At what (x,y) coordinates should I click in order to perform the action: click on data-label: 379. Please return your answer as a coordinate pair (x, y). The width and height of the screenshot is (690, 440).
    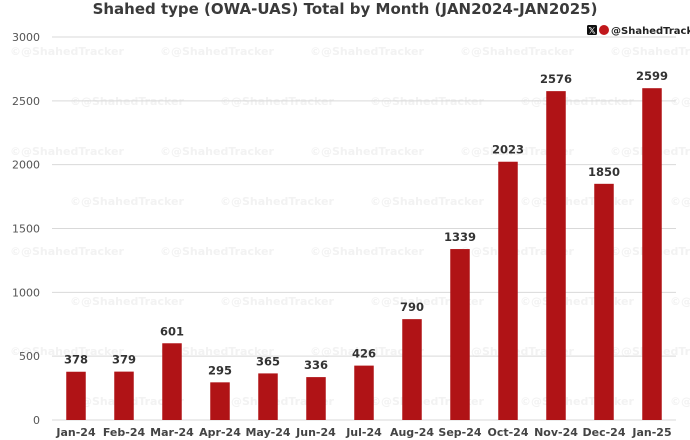
    Looking at the image, I should click on (124, 360).